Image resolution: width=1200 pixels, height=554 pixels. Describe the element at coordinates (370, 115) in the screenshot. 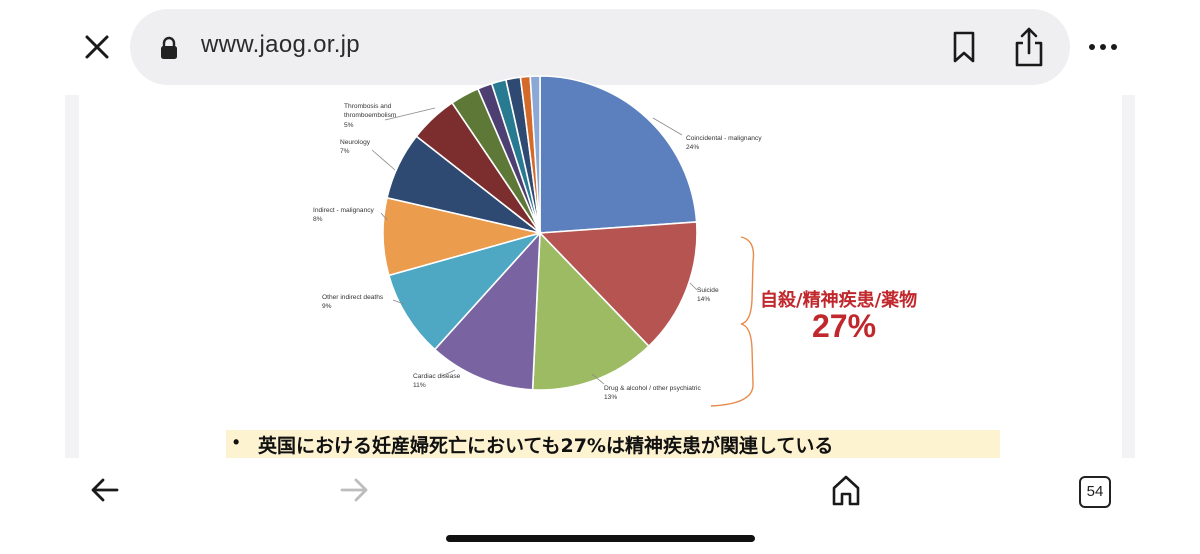

I see `label-thrombosis-2: thromboembolism` at that location.